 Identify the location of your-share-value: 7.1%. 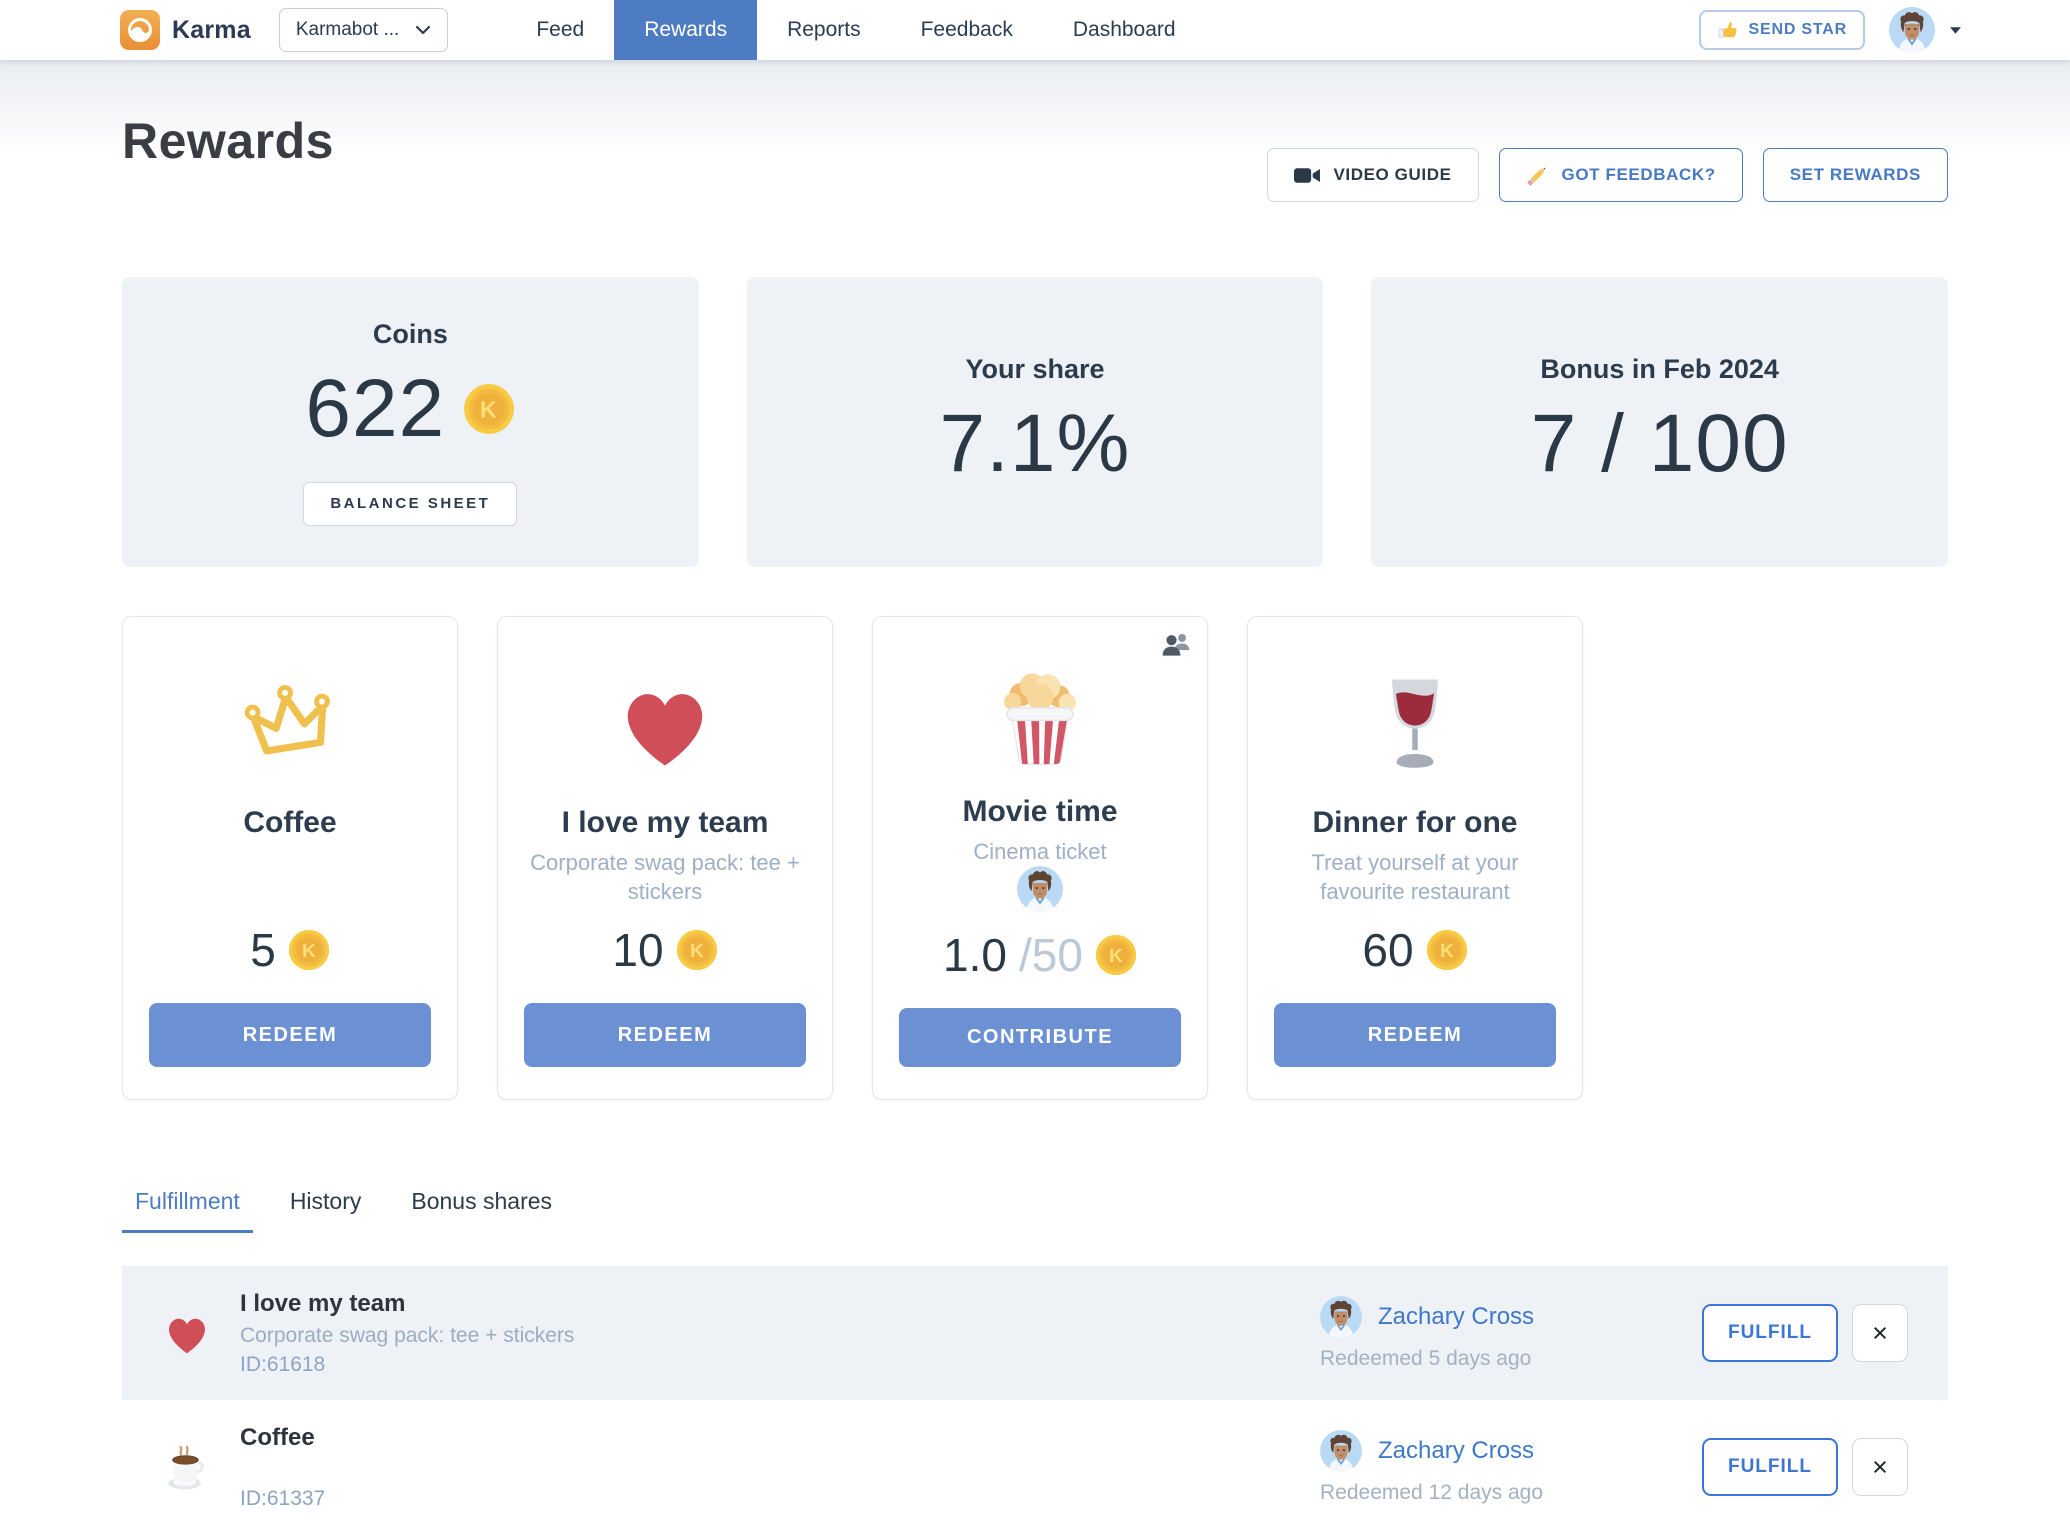
(1035, 443).